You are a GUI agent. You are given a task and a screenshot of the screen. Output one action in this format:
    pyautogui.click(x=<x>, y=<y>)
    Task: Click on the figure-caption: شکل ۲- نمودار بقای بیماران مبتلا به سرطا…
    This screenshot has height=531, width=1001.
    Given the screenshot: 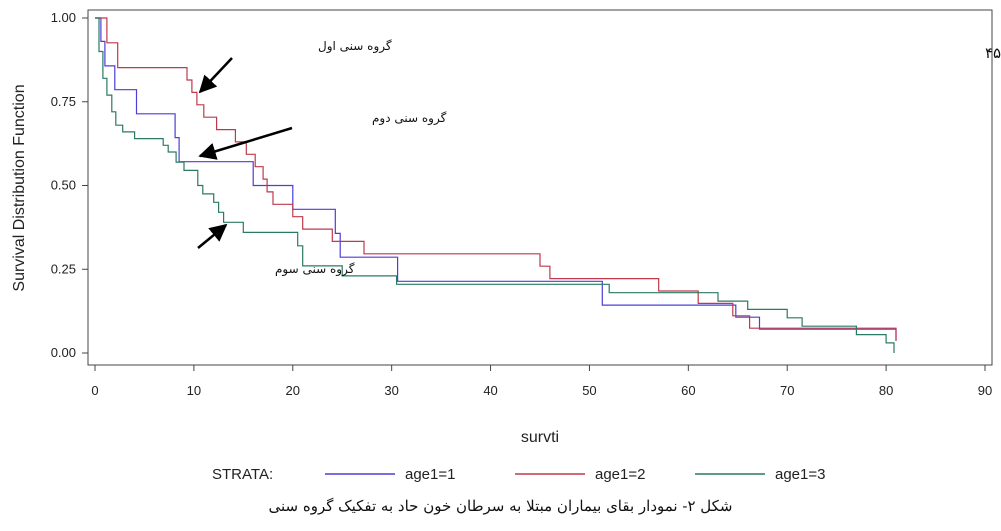 What is the action you would take?
    pyautogui.click(x=500, y=506)
    